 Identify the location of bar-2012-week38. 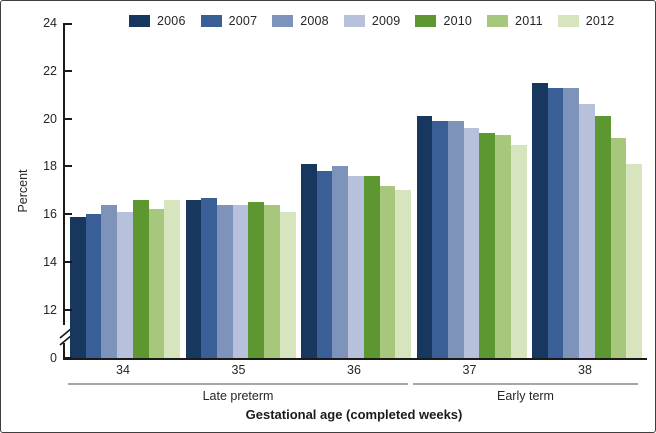
(634, 261).